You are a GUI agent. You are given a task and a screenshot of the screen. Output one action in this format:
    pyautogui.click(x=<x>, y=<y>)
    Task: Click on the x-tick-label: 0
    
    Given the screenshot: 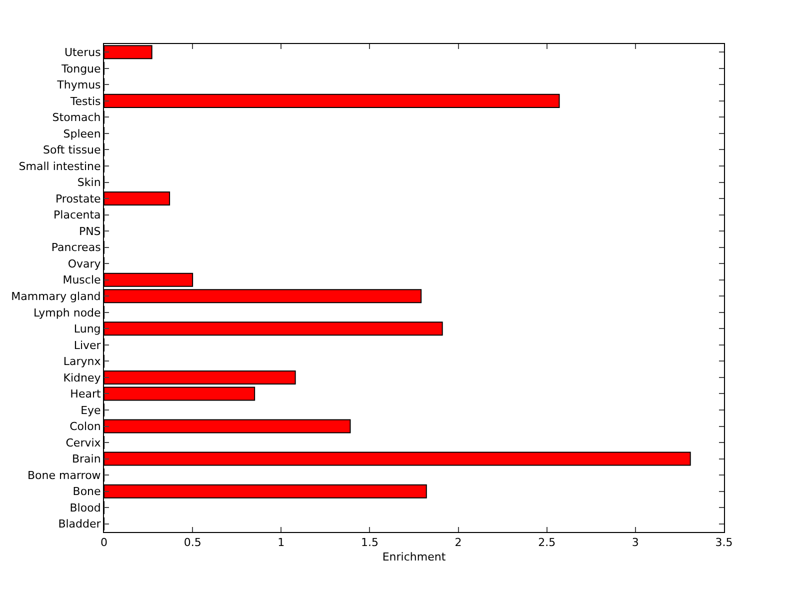 What is the action you would take?
    pyautogui.click(x=104, y=543)
    